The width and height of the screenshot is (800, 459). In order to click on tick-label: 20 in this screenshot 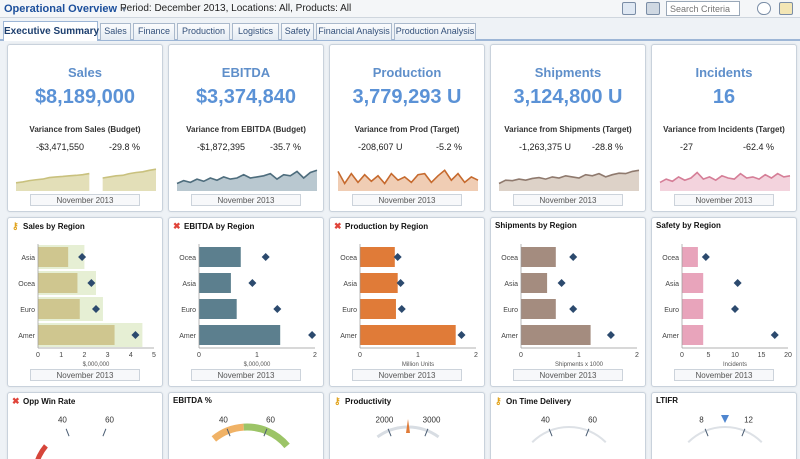, I will do `click(788, 355)`.